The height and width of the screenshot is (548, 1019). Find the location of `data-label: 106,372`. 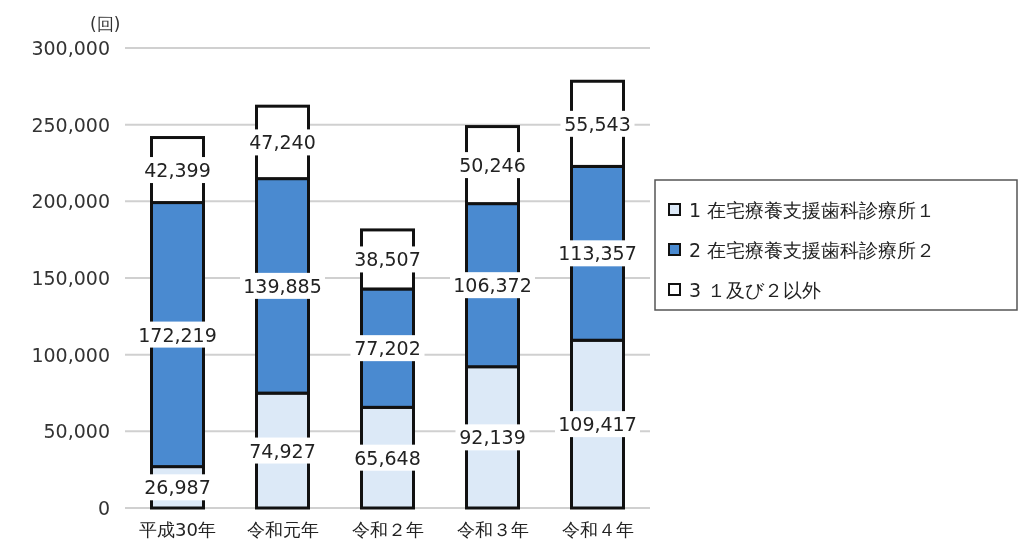

data-label: 106,372 is located at coordinates (492, 285).